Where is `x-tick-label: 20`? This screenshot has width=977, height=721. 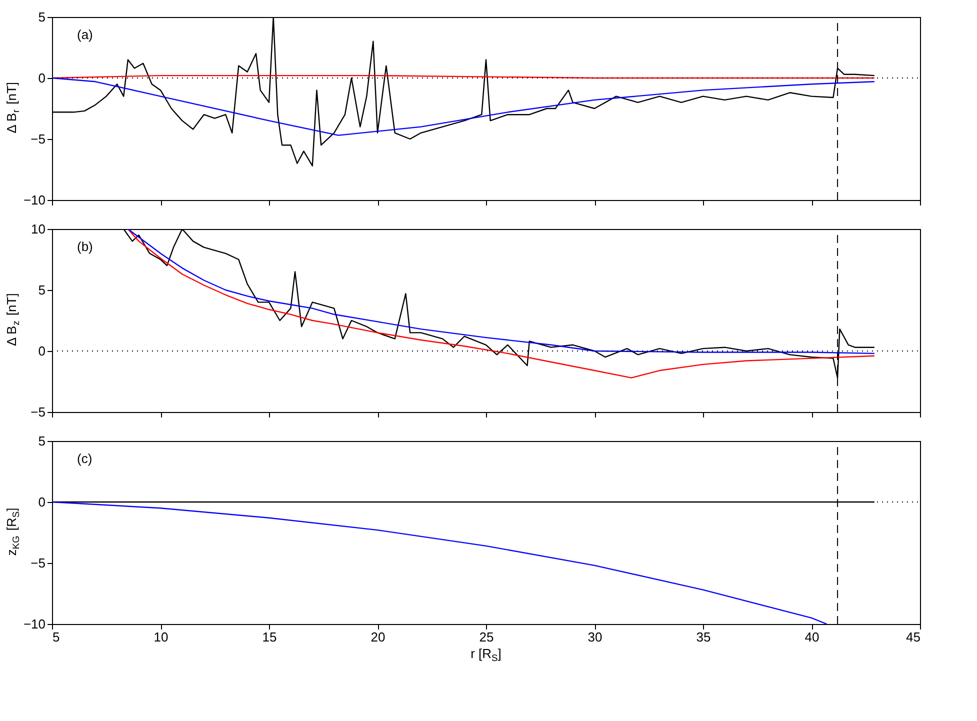 x-tick-label: 20 is located at coordinates (378, 637).